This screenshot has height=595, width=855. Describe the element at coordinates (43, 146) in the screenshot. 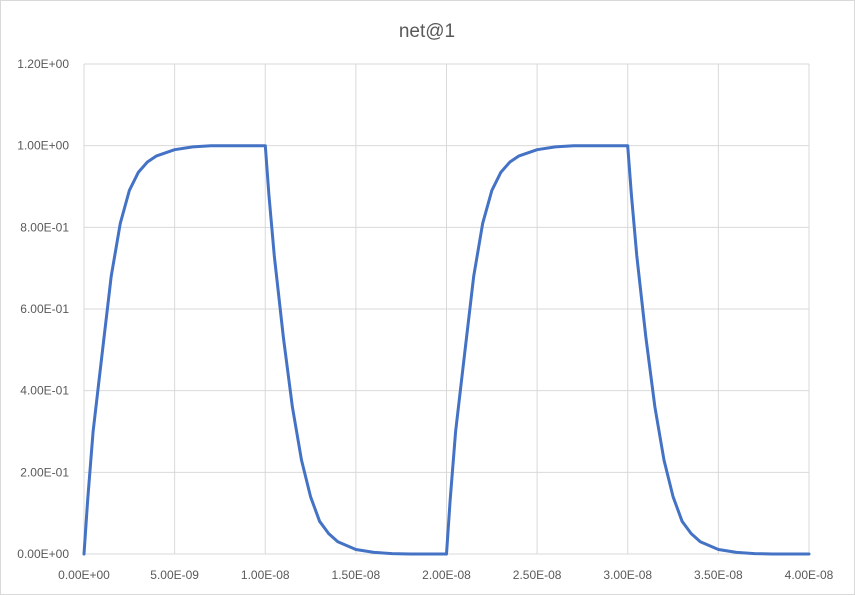

I see `y-tick-label: 1.00E+00` at that location.